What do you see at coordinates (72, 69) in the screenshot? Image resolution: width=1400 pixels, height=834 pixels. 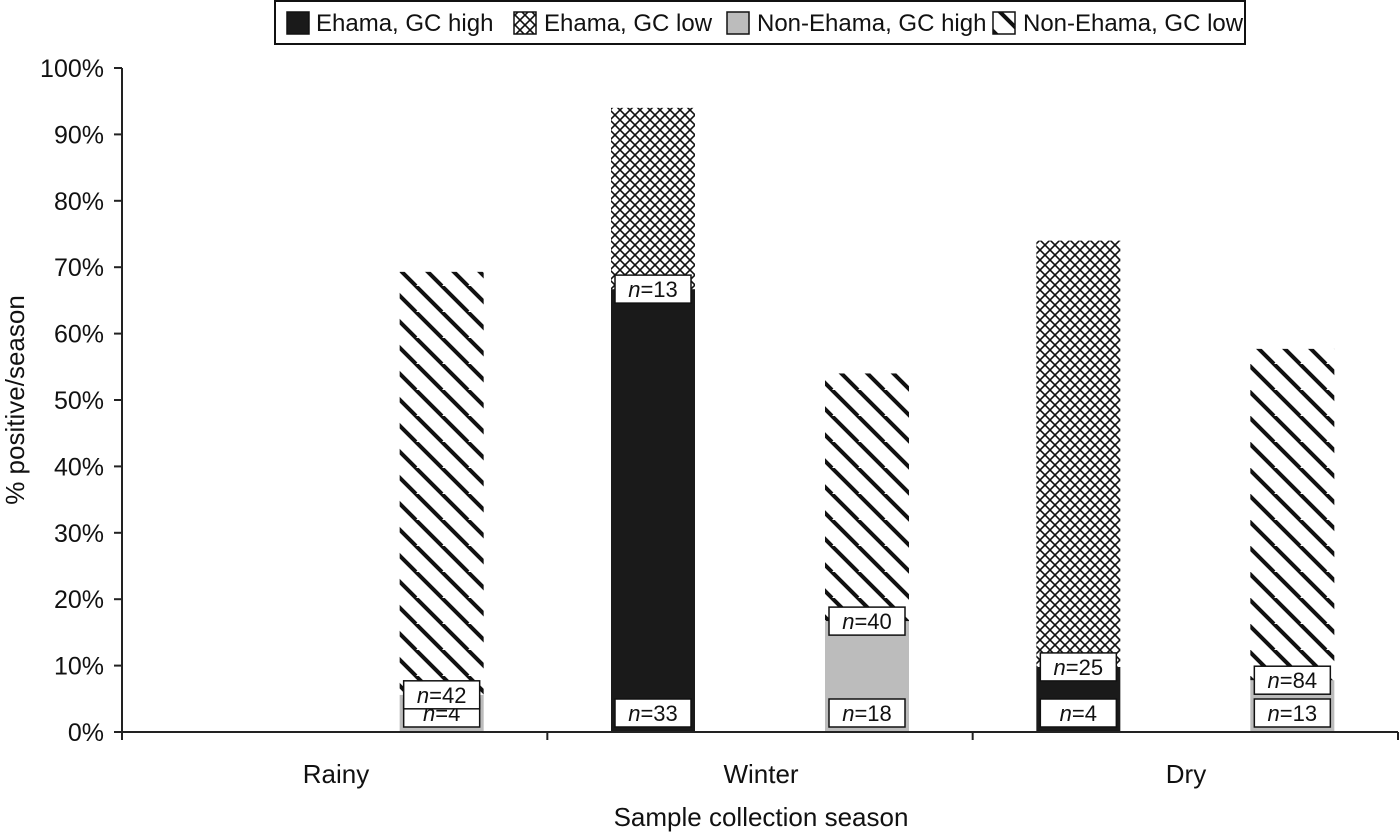 I see `y-tick-label: 100%` at bounding box center [72, 69].